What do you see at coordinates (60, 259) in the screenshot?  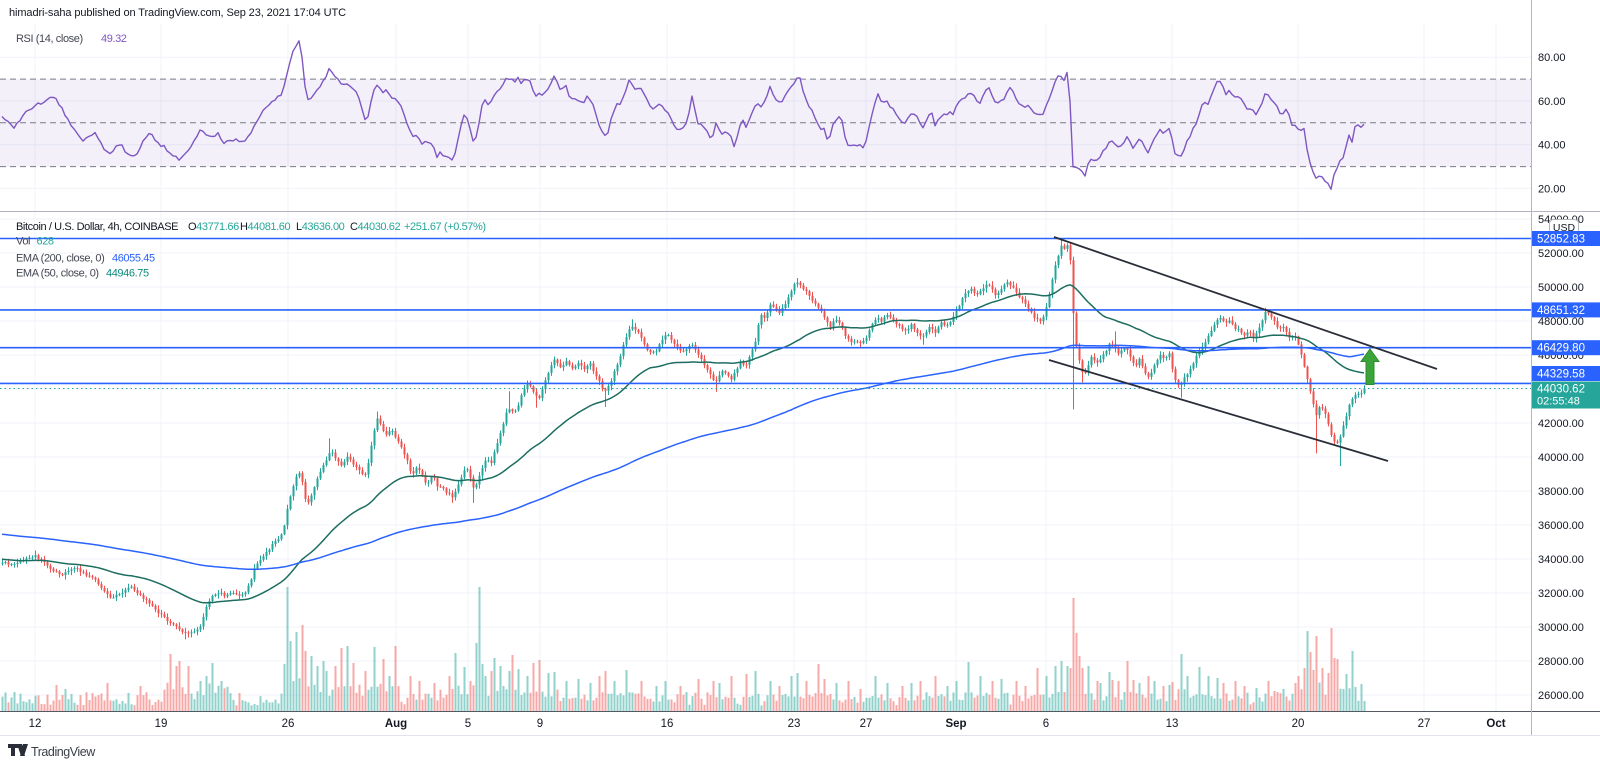 I see `svg-text: EMA (200, close, 0)` at bounding box center [60, 259].